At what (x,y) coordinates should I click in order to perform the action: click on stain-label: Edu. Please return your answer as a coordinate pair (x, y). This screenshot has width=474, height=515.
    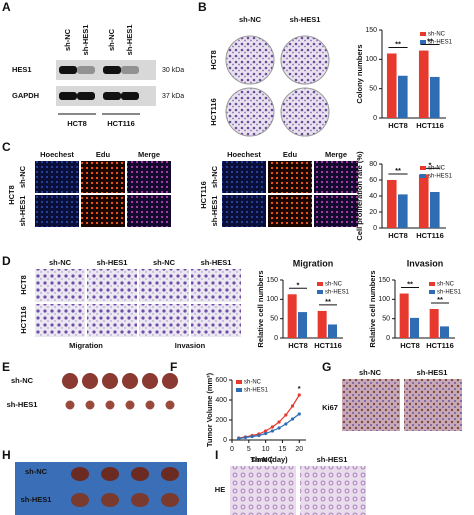
    Looking at the image, I should click on (290, 154).